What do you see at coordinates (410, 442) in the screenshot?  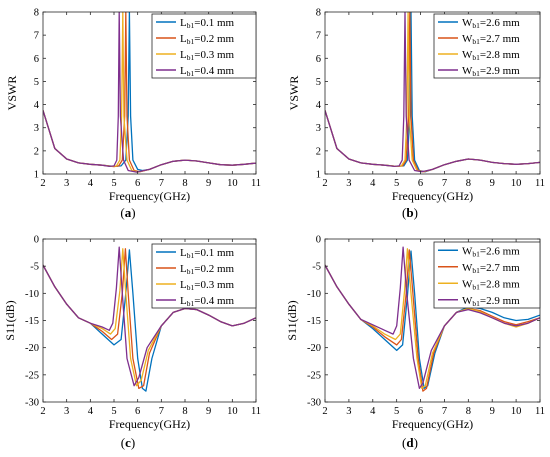 I see `caption-letter: d` at bounding box center [410, 442].